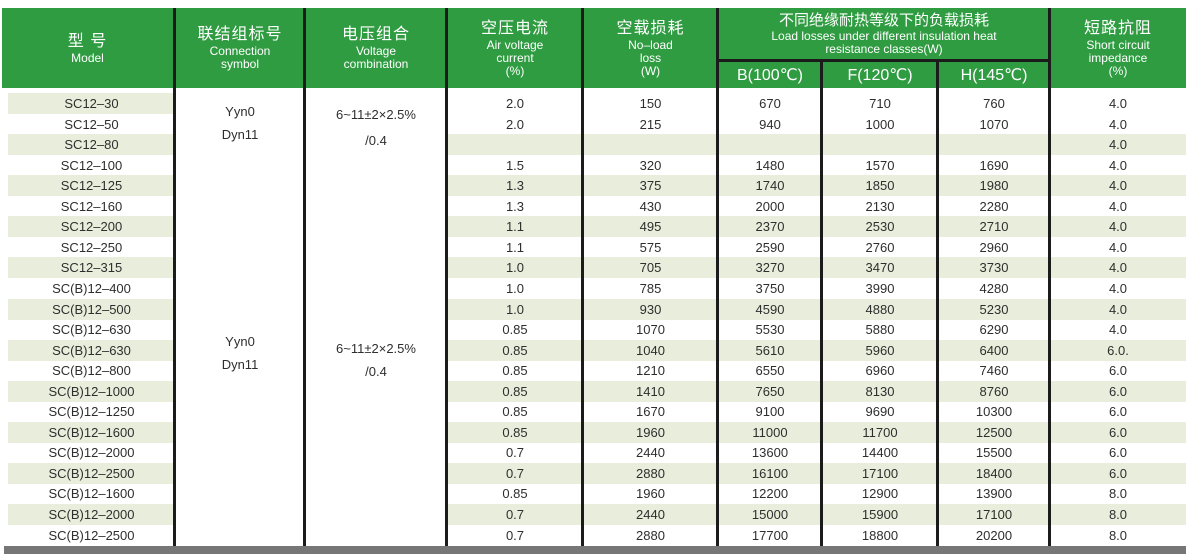  Describe the element at coordinates (650, 145) in the screenshot. I see `cell-no_load` at that location.